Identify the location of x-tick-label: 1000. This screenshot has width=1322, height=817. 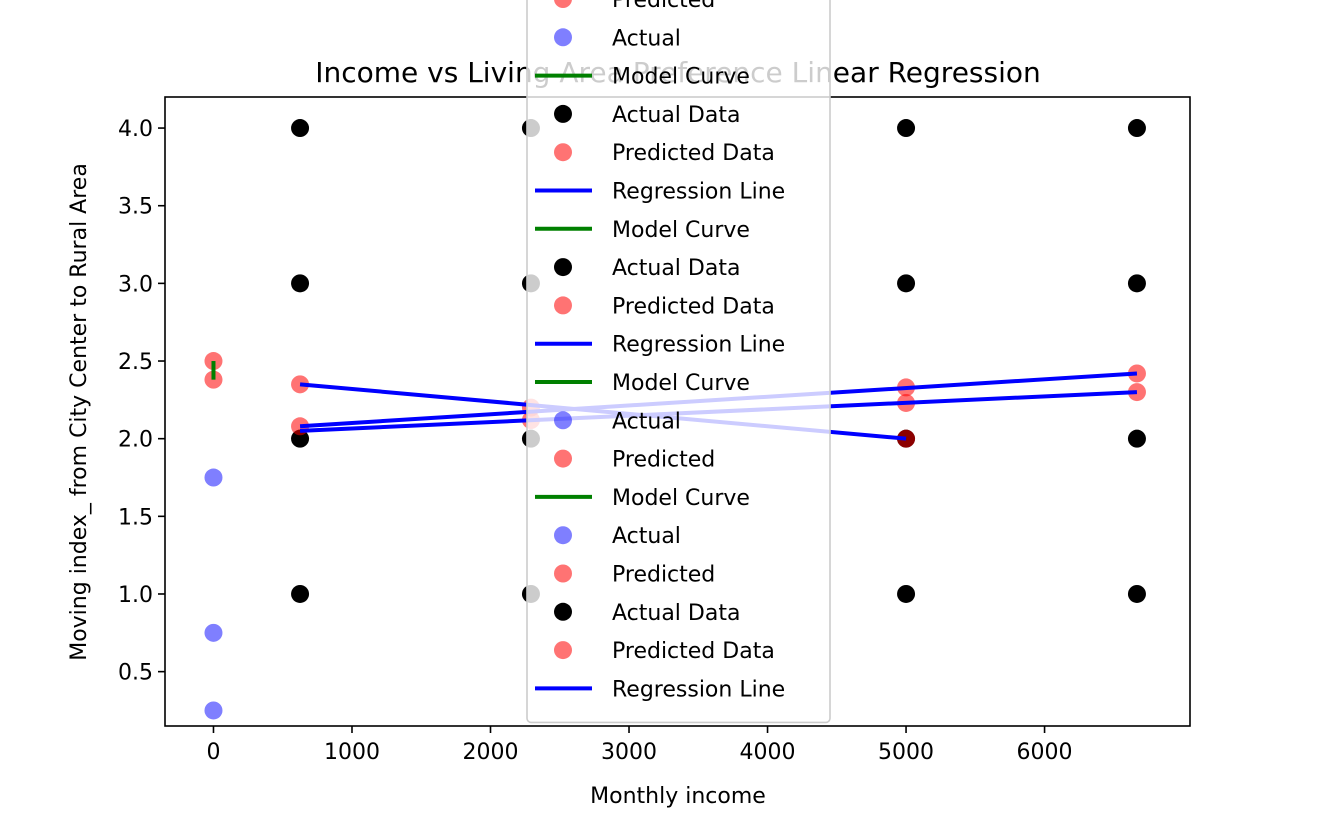
(352, 752).